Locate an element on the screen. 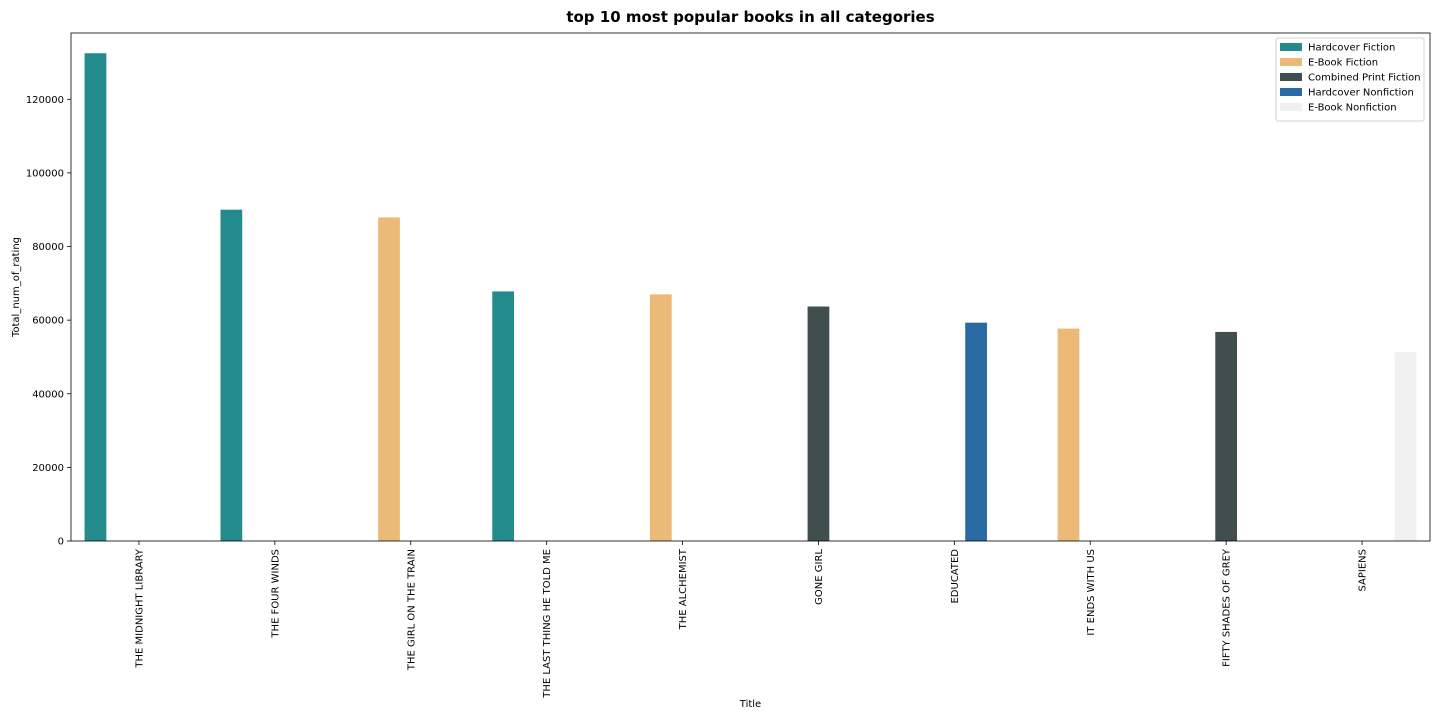  legend-label: Hardcover Fiction is located at coordinates (1351, 48).